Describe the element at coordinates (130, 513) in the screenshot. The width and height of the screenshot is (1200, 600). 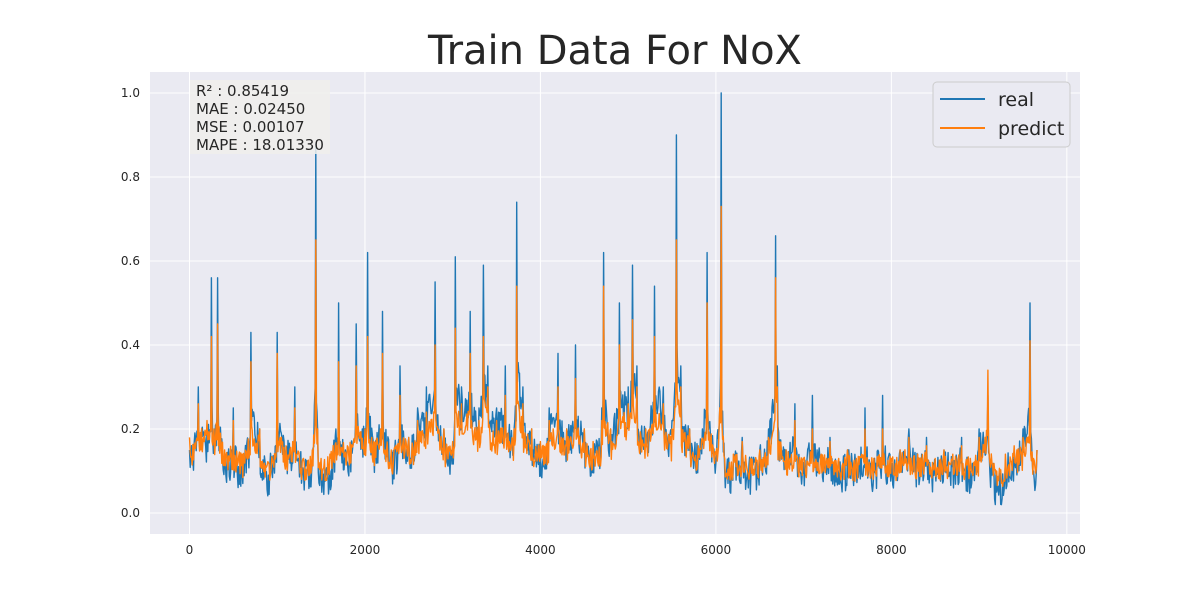
I see `y-tick-label: 0.0` at that location.